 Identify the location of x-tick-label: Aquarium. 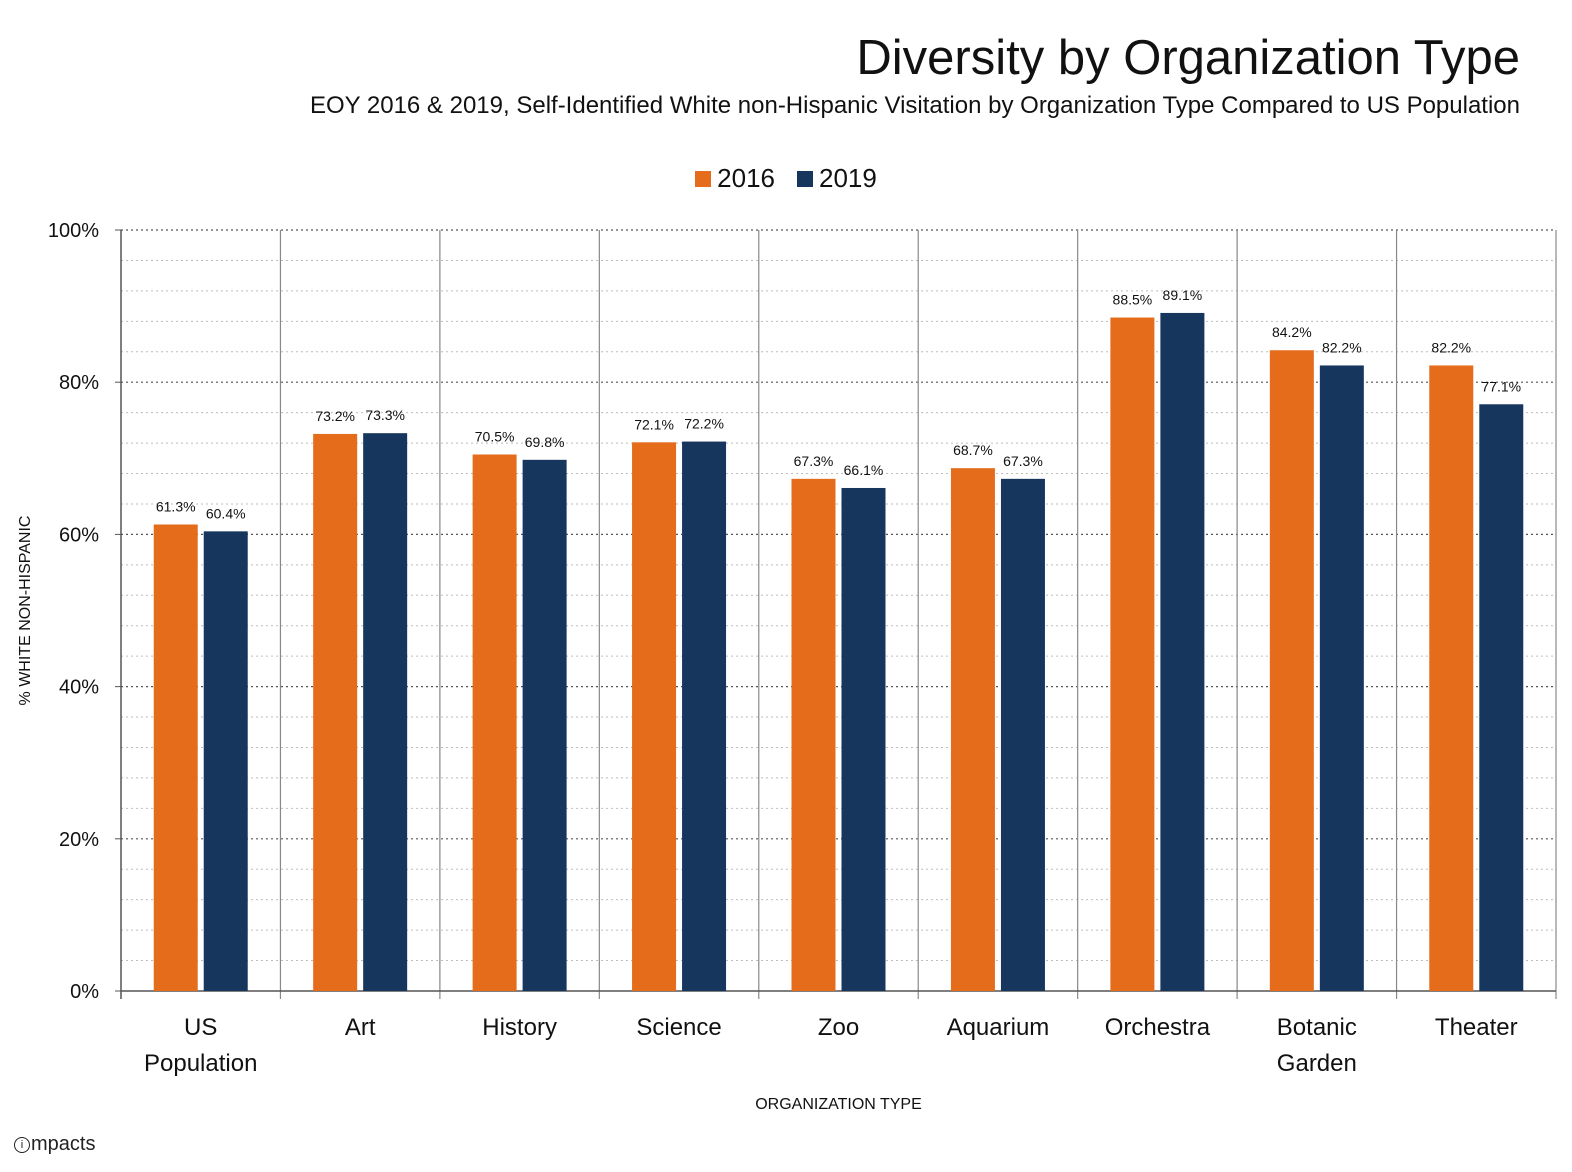
(998, 1027).